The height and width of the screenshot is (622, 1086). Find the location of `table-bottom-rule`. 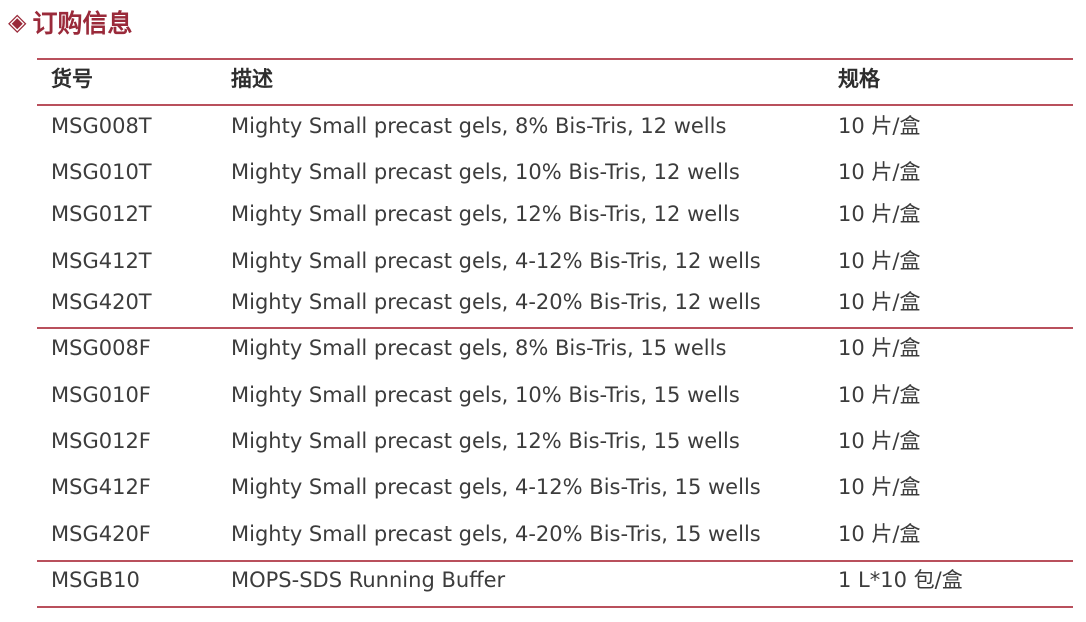

table-bottom-rule is located at coordinates (555, 607).